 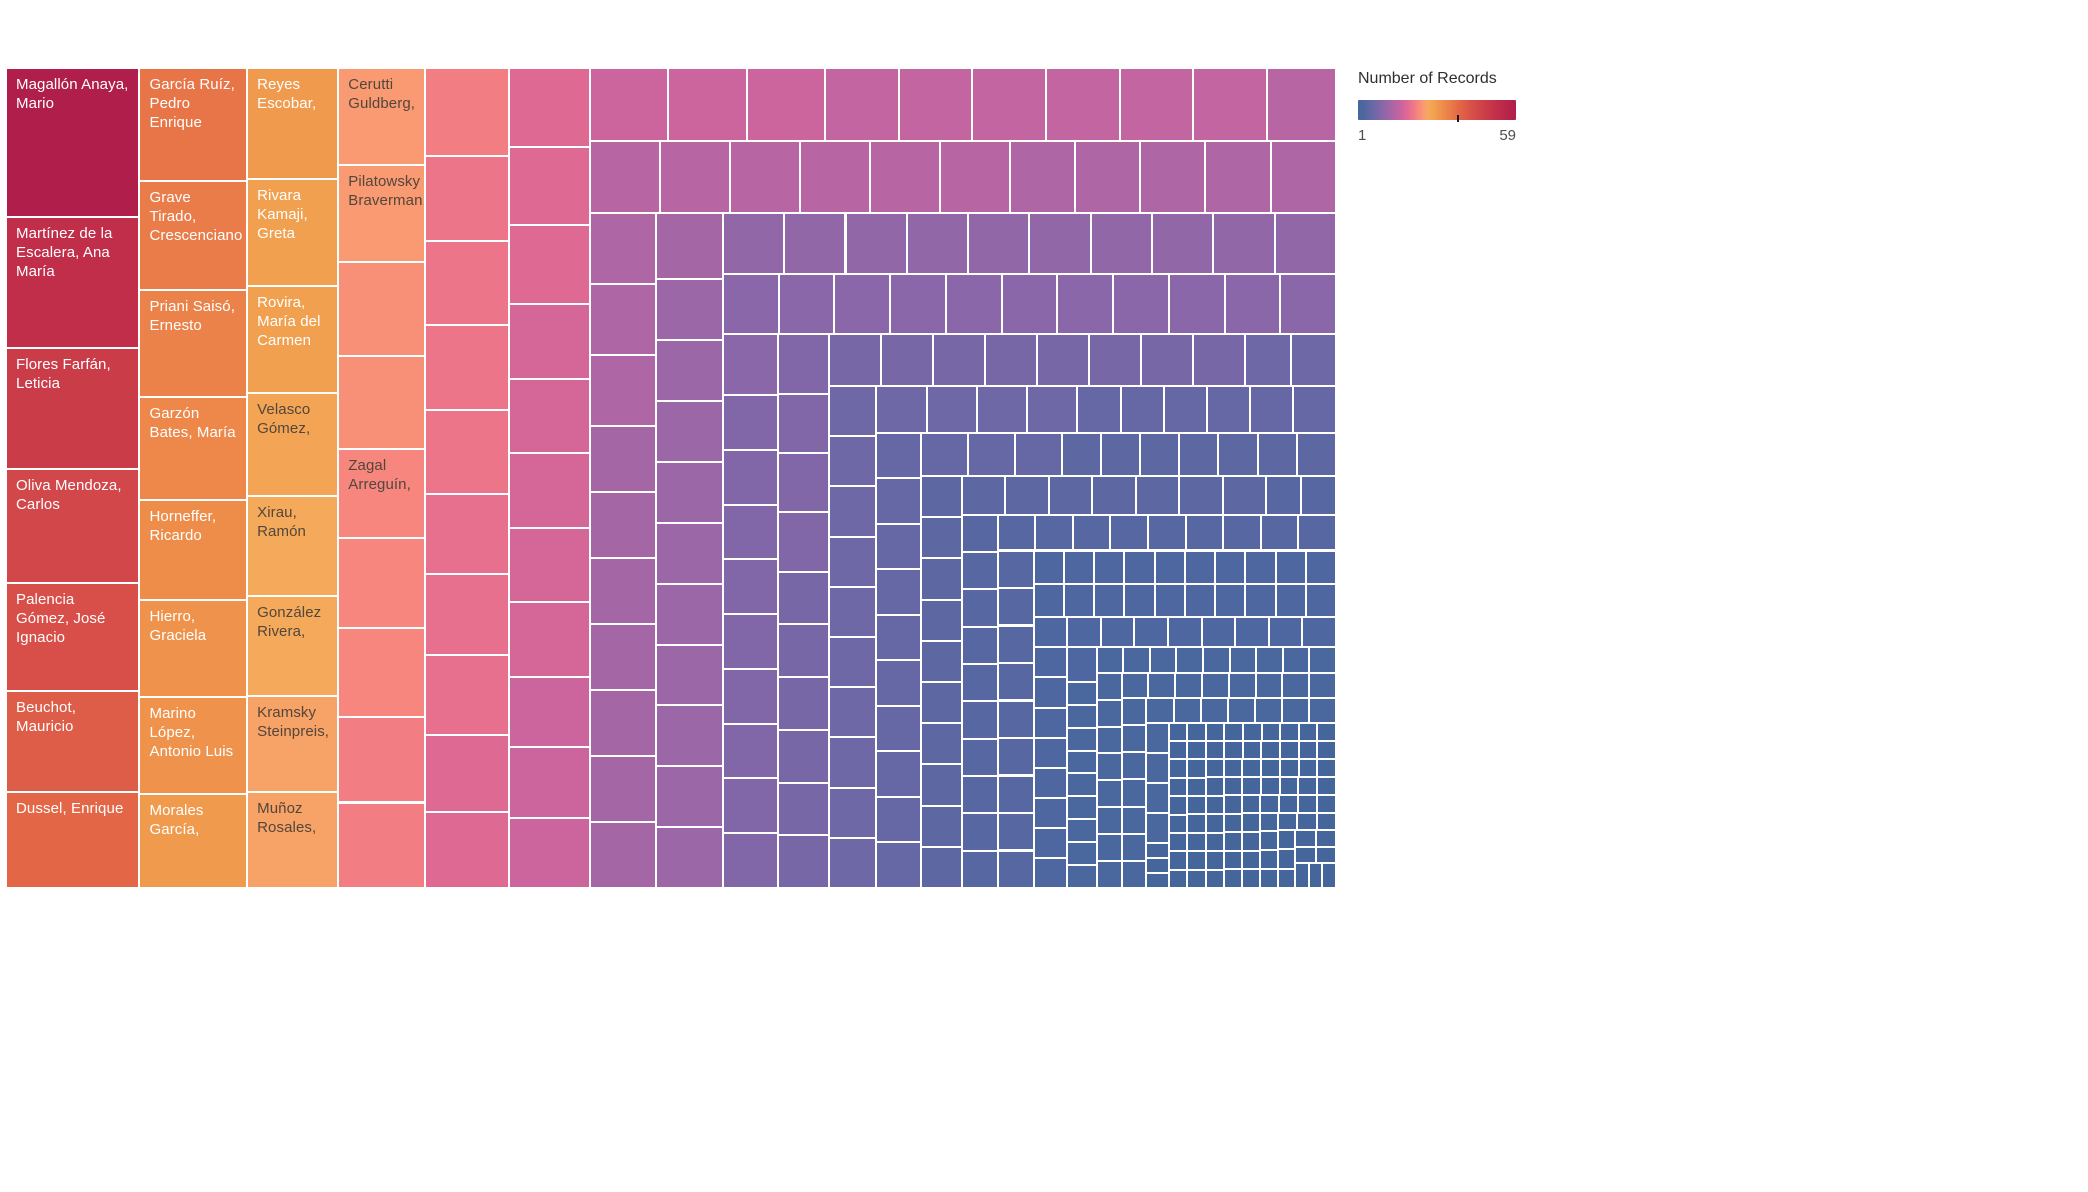 I want to click on treemap-cell: Horneffer, Ricardo, so click(x=193, y=550).